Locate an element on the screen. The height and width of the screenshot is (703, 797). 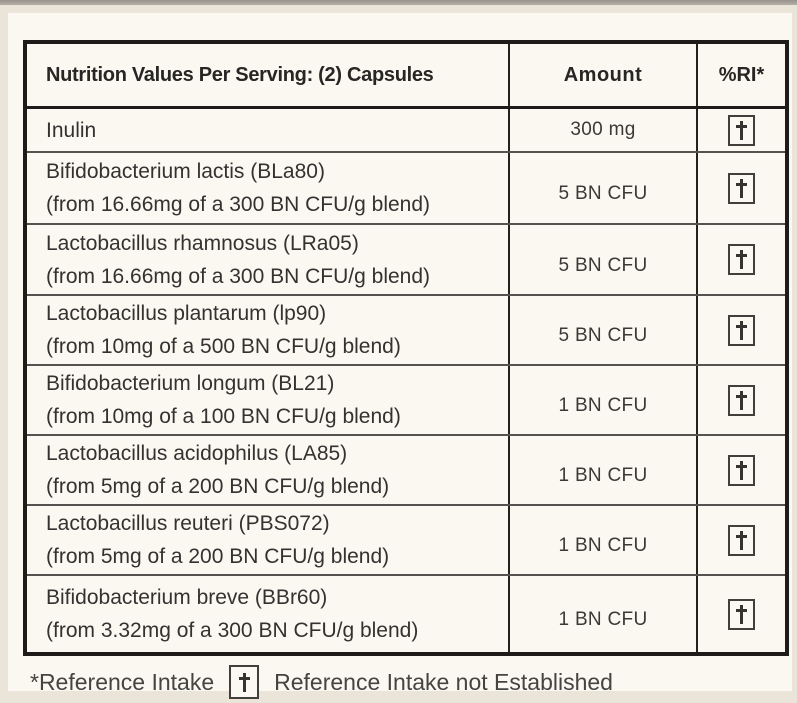
photo-top-edge is located at coordinates (398, 2).